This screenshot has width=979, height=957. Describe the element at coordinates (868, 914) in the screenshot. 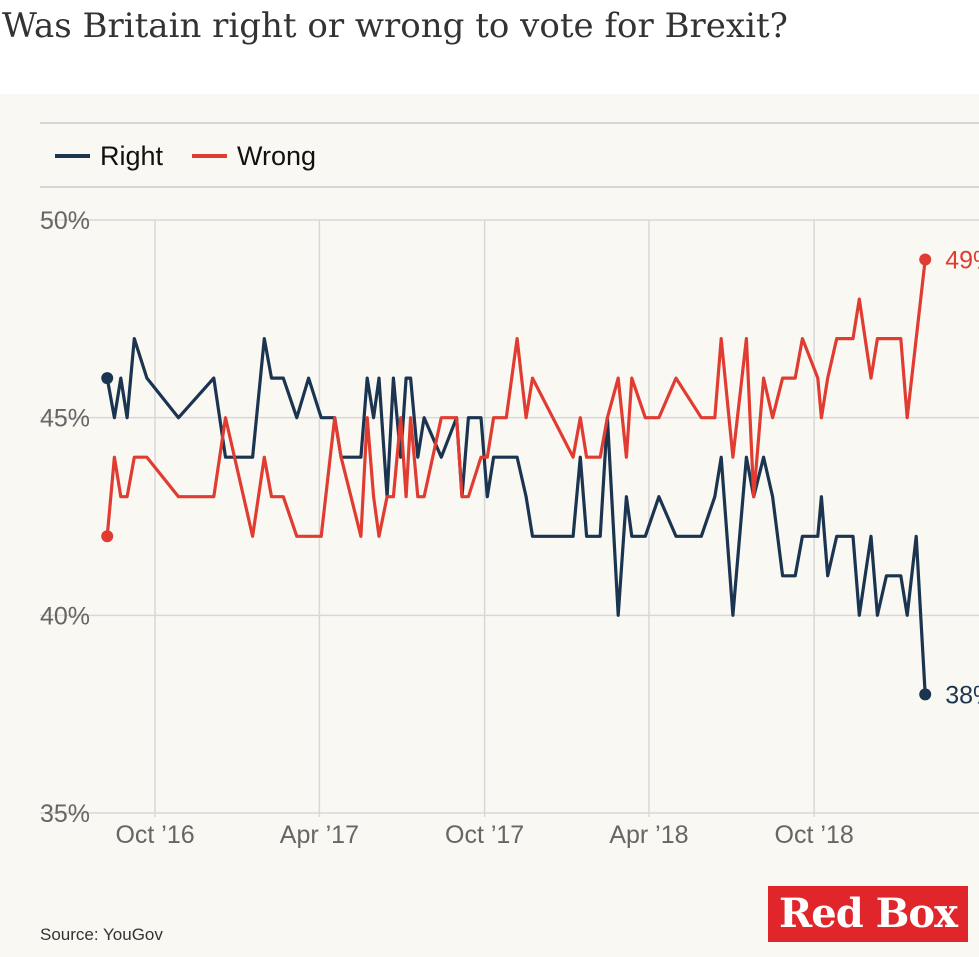

I see `red-box-logo: Red Box` at that location.